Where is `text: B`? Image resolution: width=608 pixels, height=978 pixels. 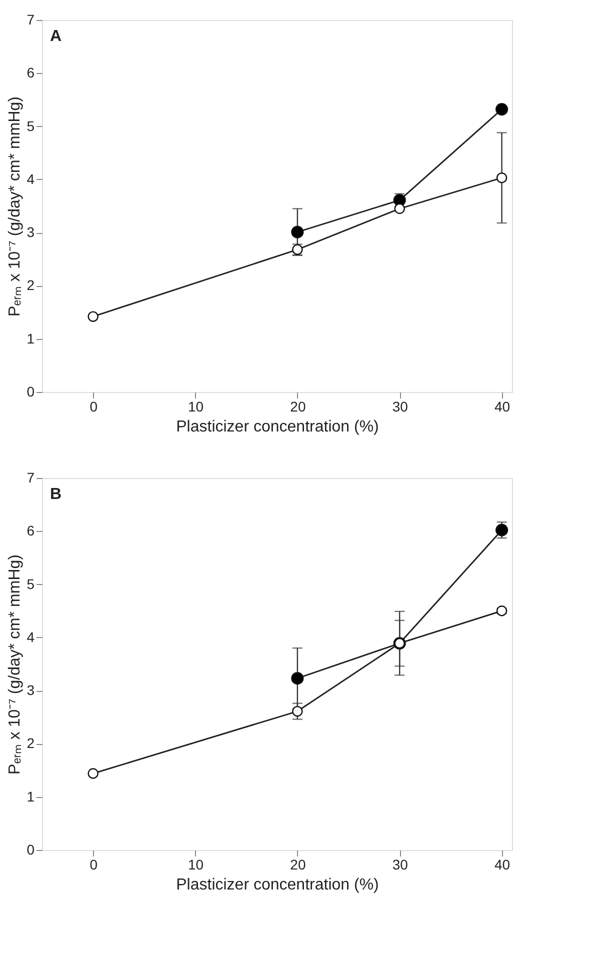 text: B is located at coordinates (56, 494).